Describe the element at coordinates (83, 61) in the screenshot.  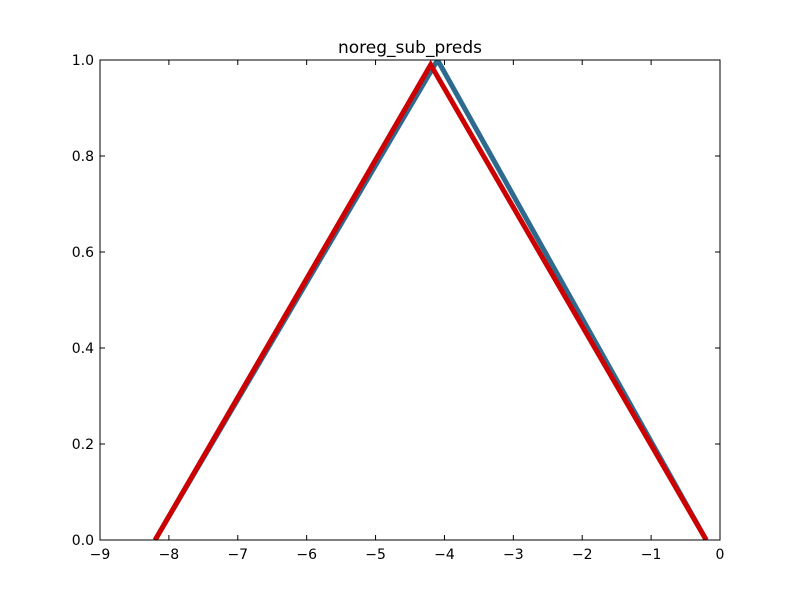
I see `y-tick-label: 1.0` at that location.